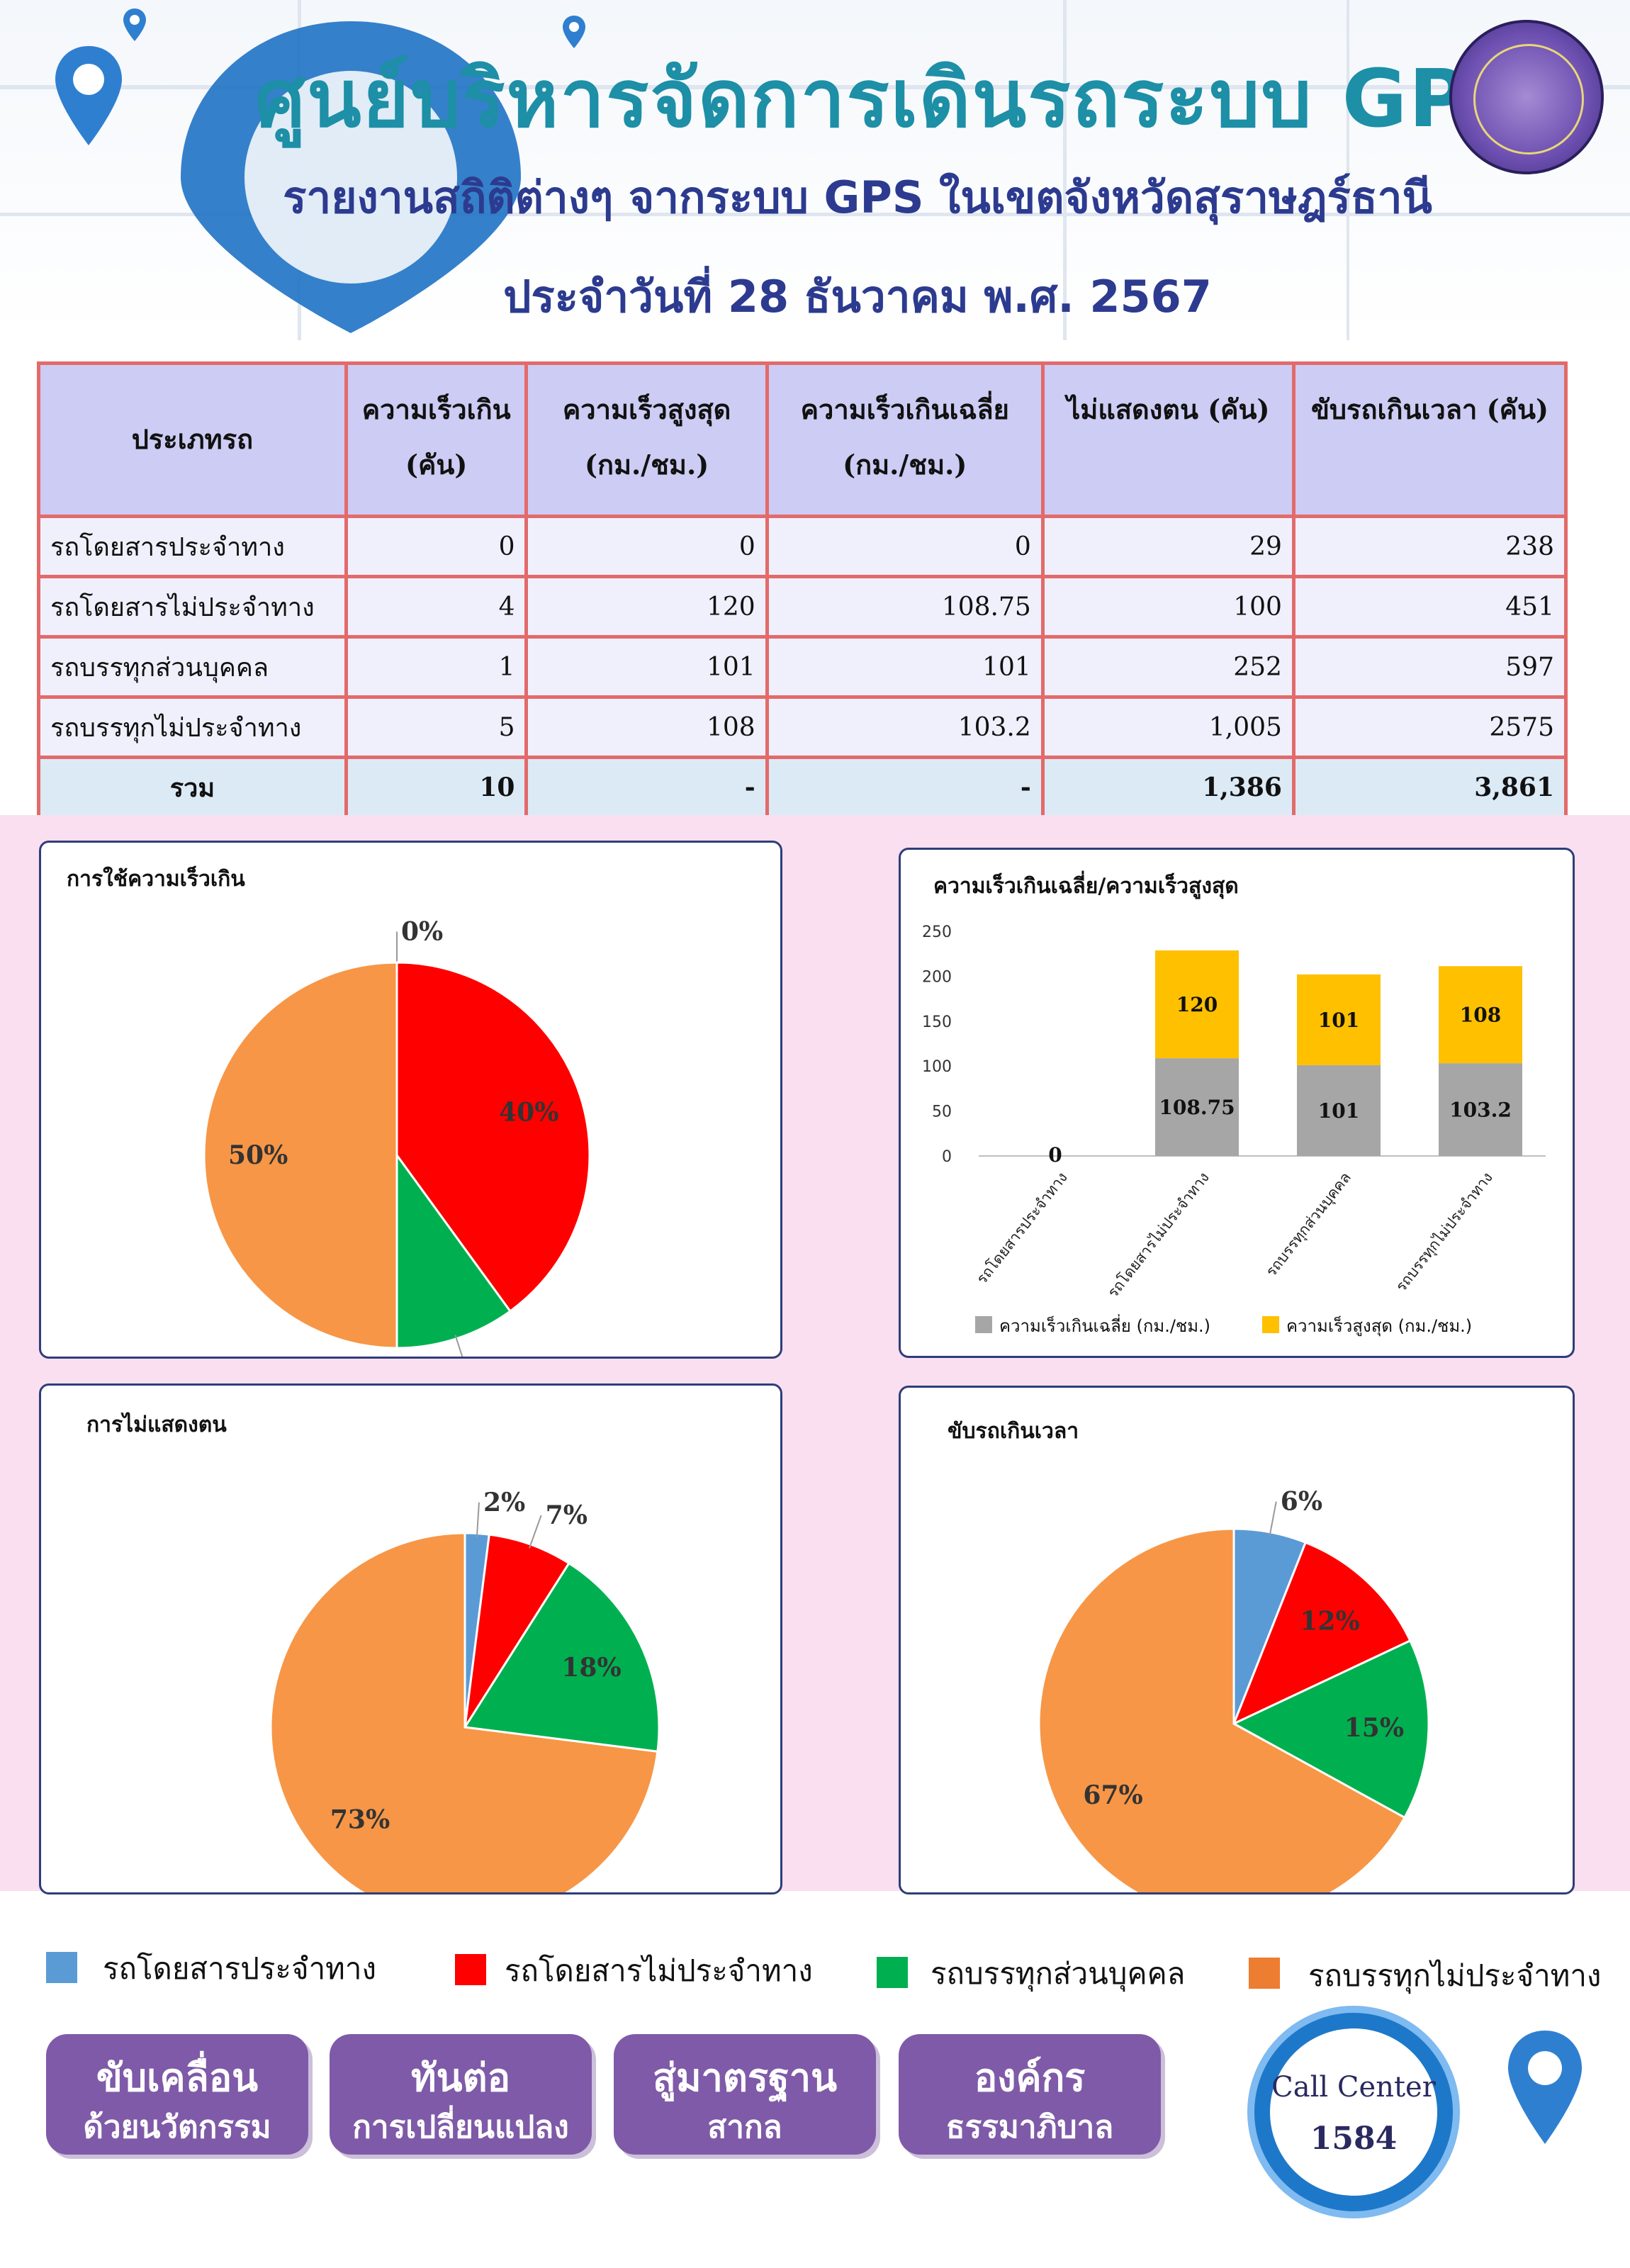 The height and width of the screenshot is (2268, 1630). I want to click on pie-percent-label: 2%, so click(504, 1502).